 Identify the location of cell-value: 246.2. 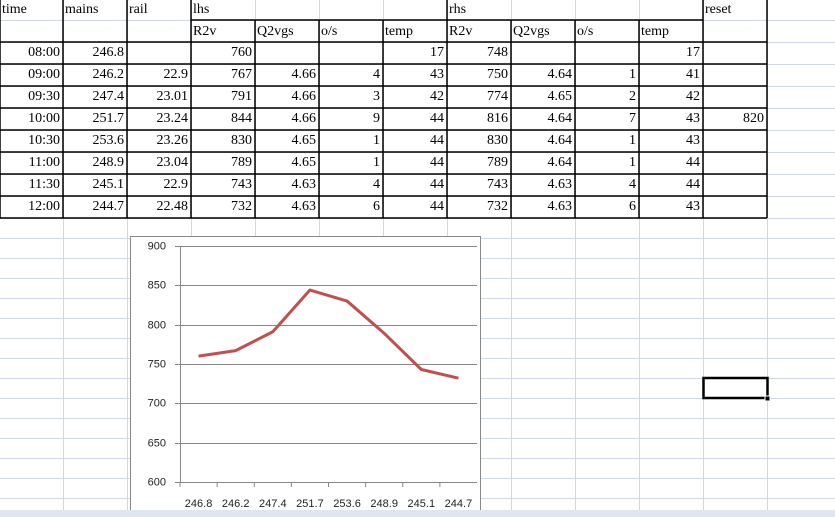
(109, 74).